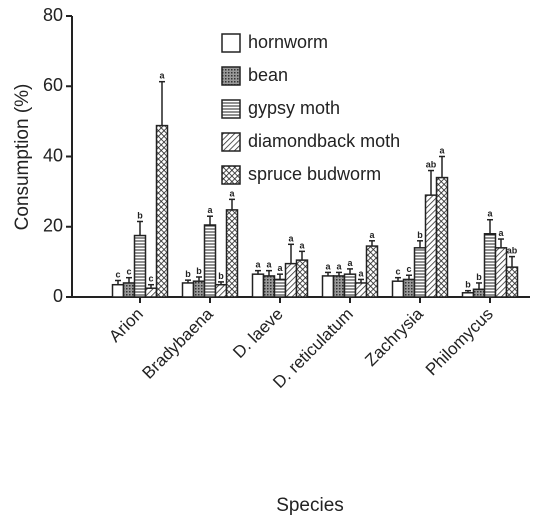  Describe the element at coordinates (258, 333) in the screenshot. I see `x-tick-label: D. laeve` at that location.